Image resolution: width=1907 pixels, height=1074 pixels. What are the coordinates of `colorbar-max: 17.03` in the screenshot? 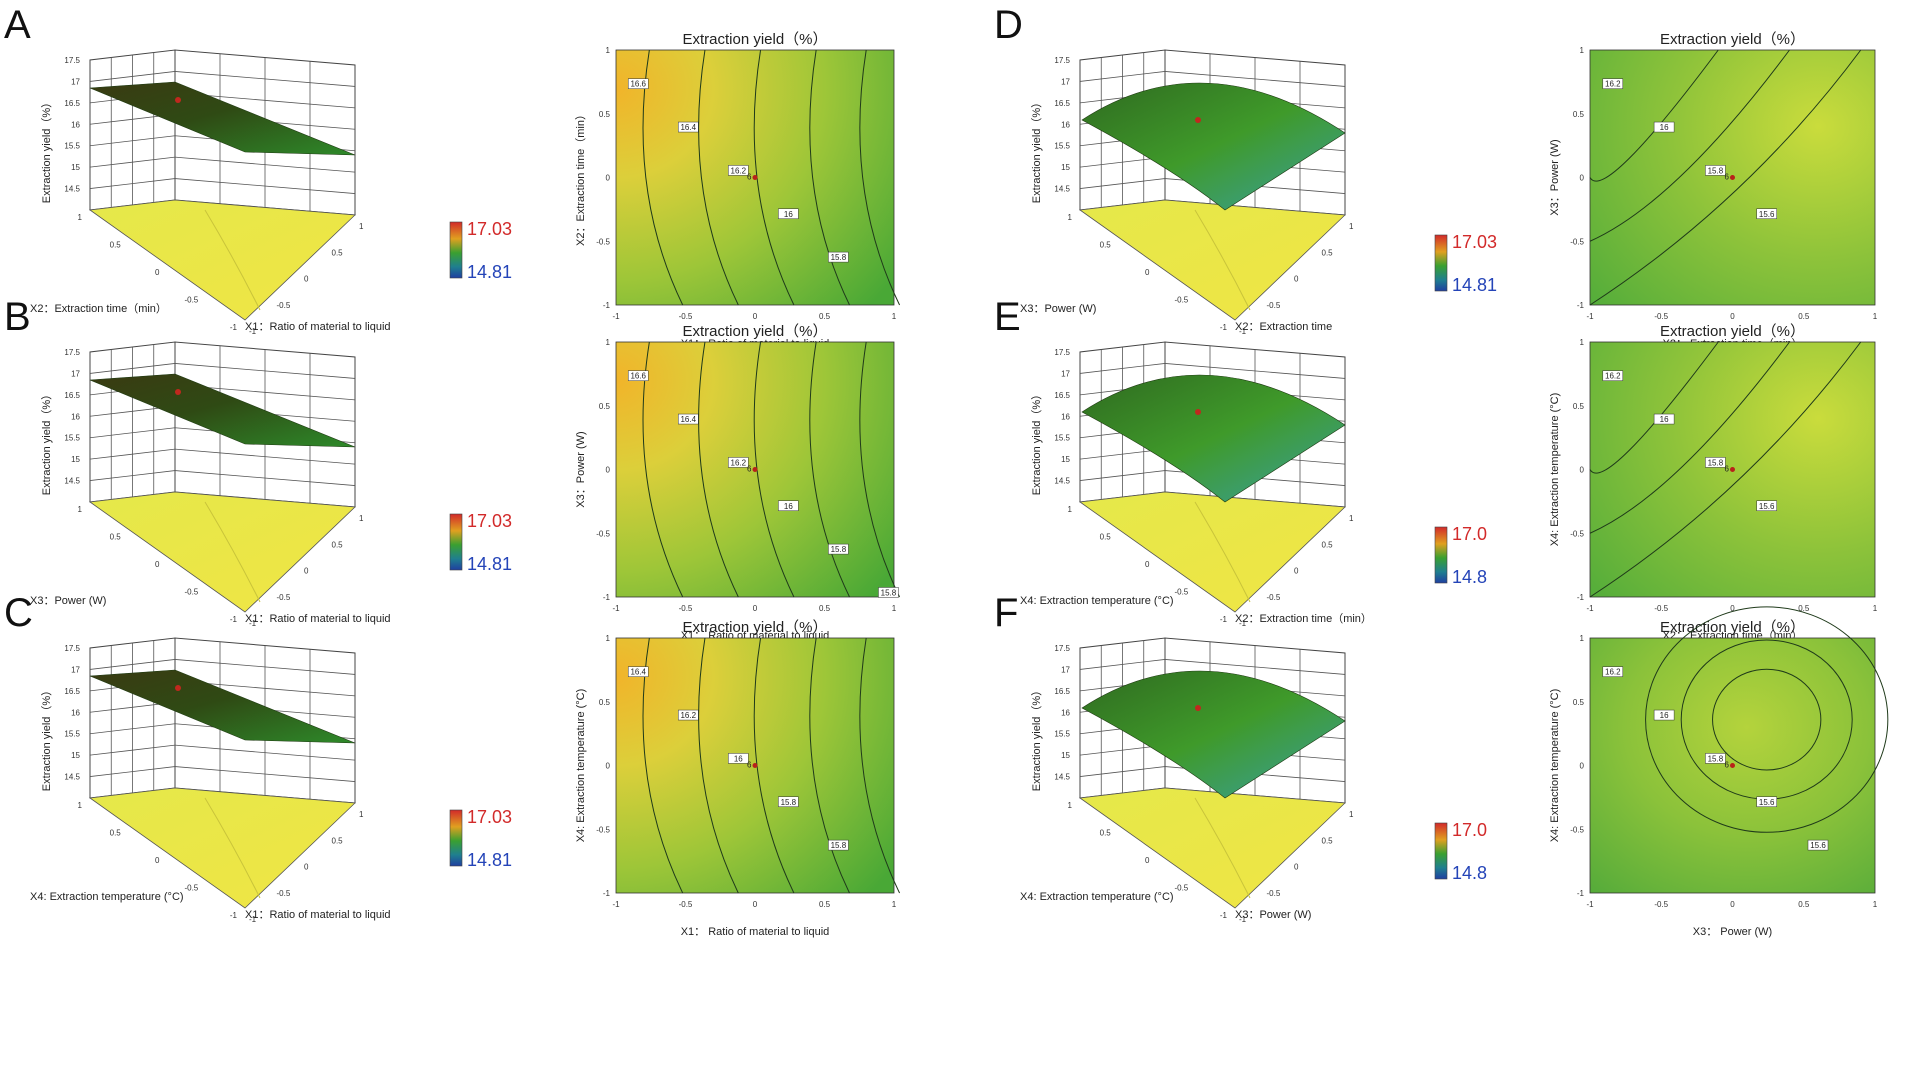 It's located at (1474, 242).